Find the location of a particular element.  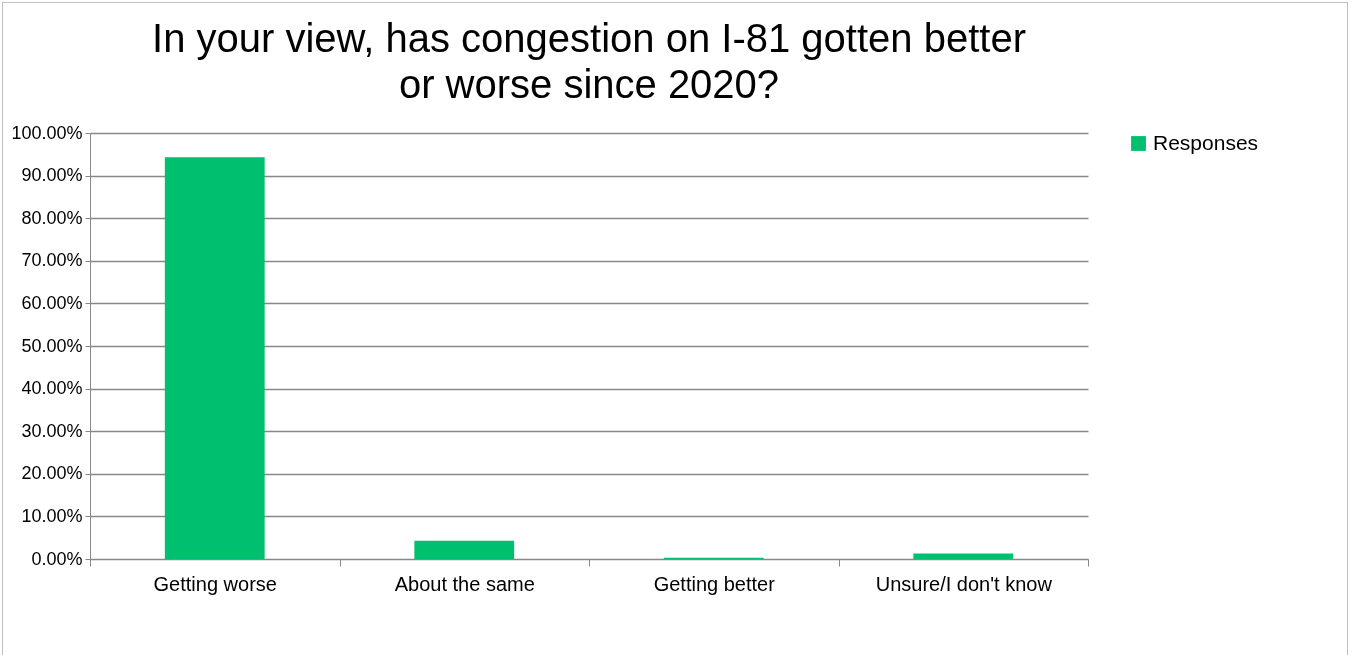

y-tick-label: 0.00% is located at coordinates (57, 558).